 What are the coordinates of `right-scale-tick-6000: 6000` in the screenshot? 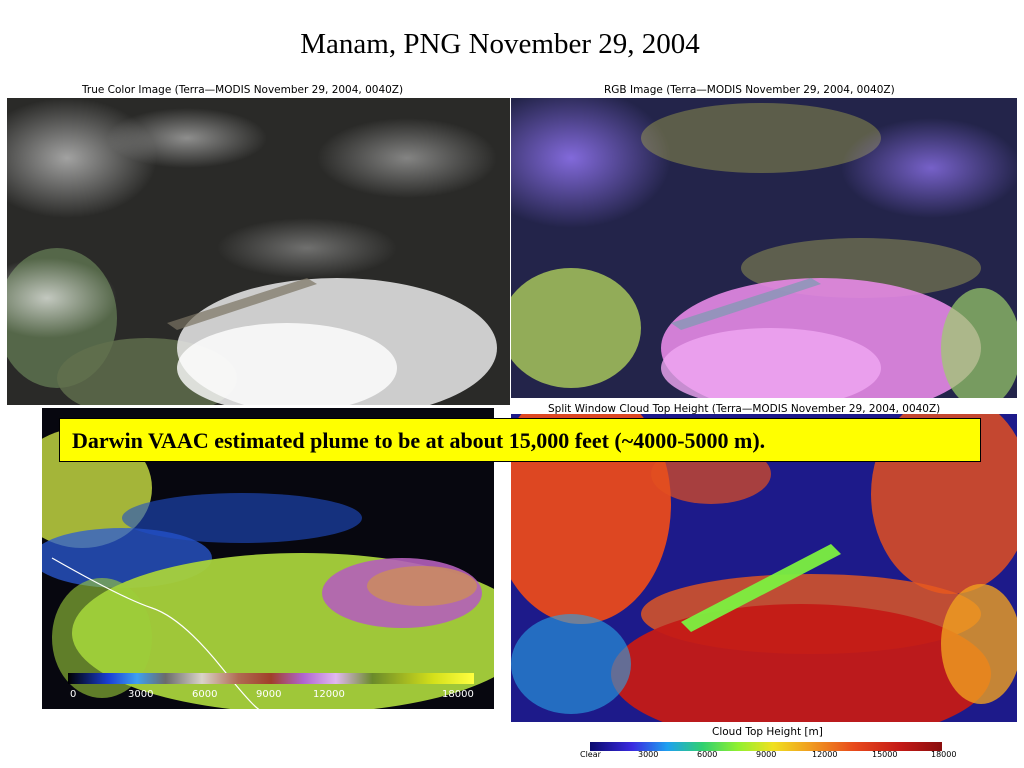 It's located at (707, 754).